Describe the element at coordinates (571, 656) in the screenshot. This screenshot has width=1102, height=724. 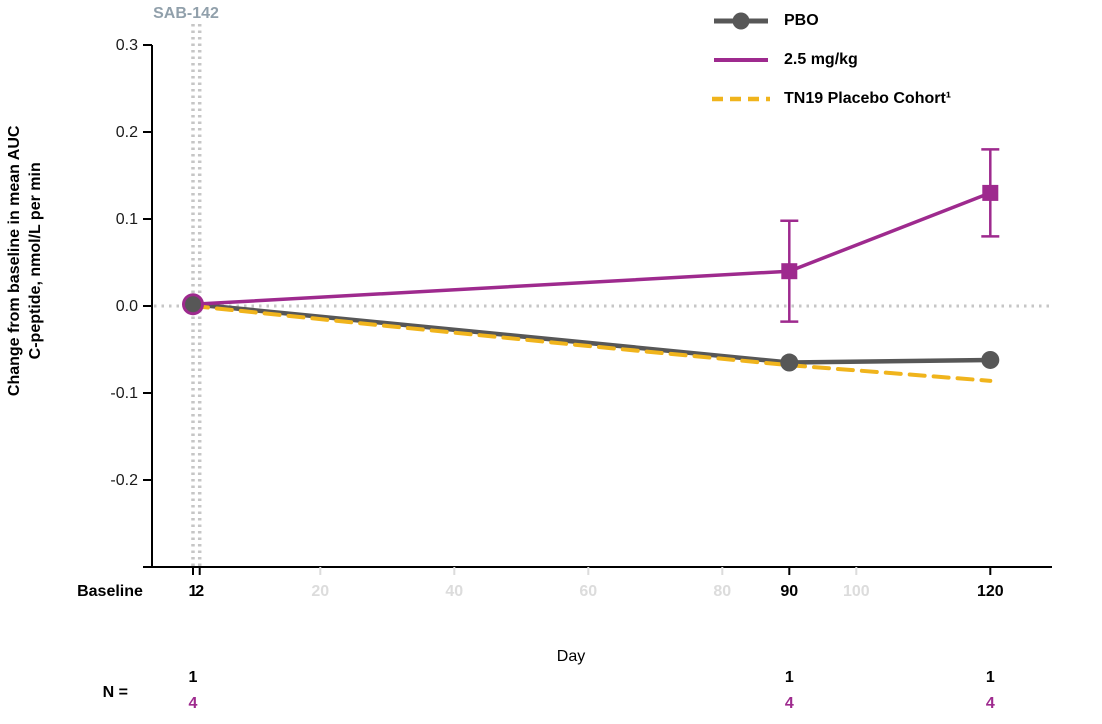
I see `svg-text: Day` at that location.